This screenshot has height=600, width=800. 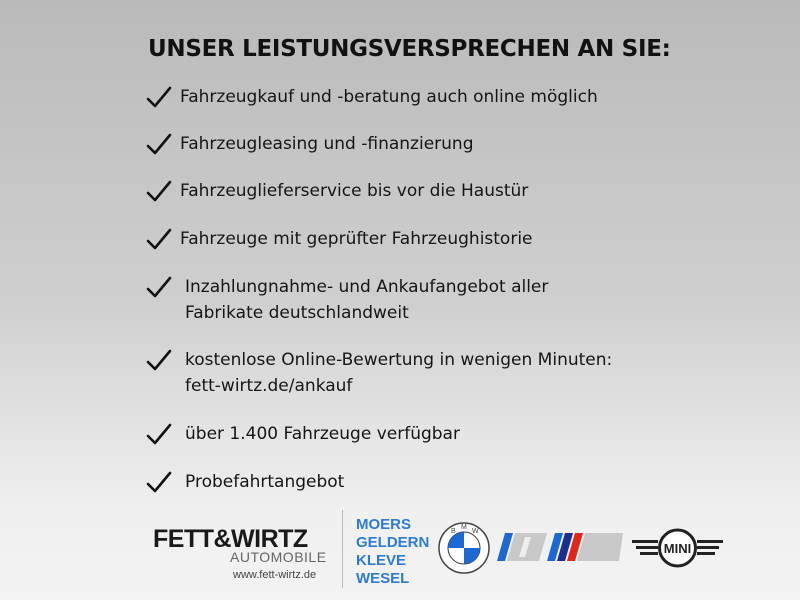 I want to click on mini-logo-icon: MINI, so click(x=677, y=548).